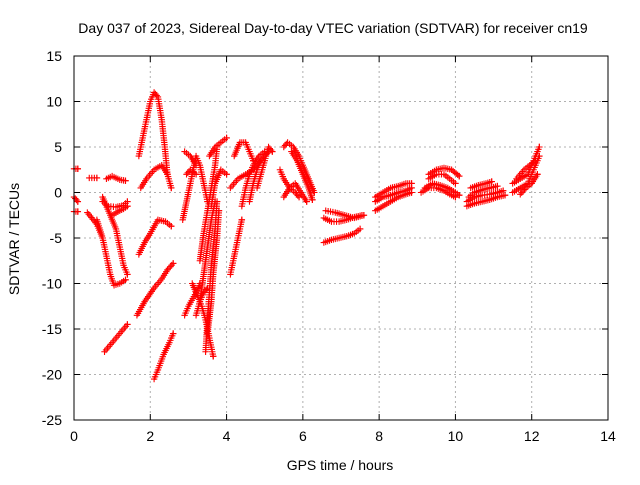  What do you see at coordinates (227, 436) in the screenshot?
I see `x-tick-label: 4` at bounding box center [227, 436].